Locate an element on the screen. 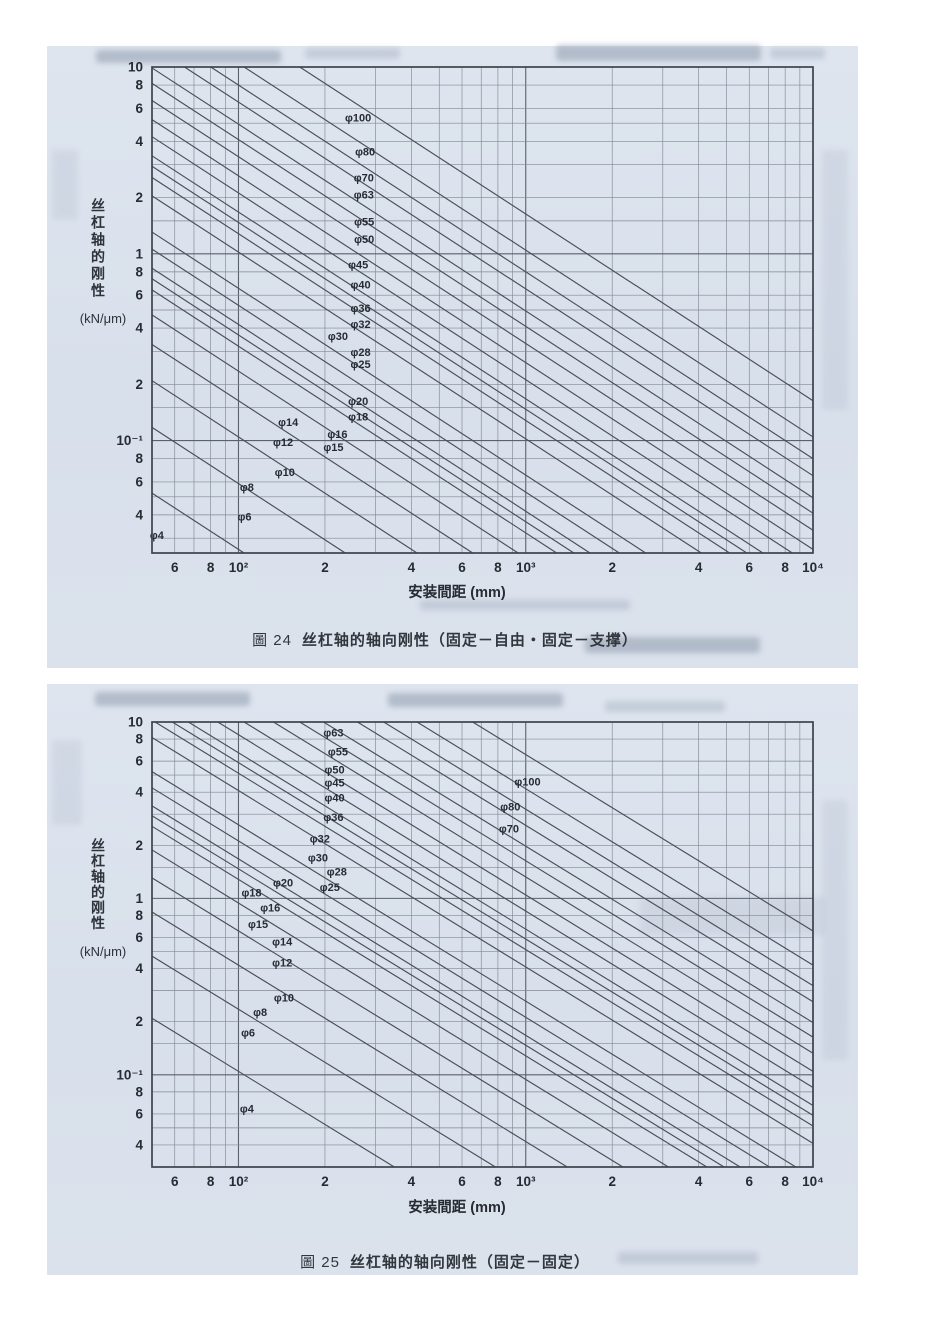 The height and width of the screenshot is (1344, 950). series-label-φ40: φ40 is located at coordinates (360, 286).